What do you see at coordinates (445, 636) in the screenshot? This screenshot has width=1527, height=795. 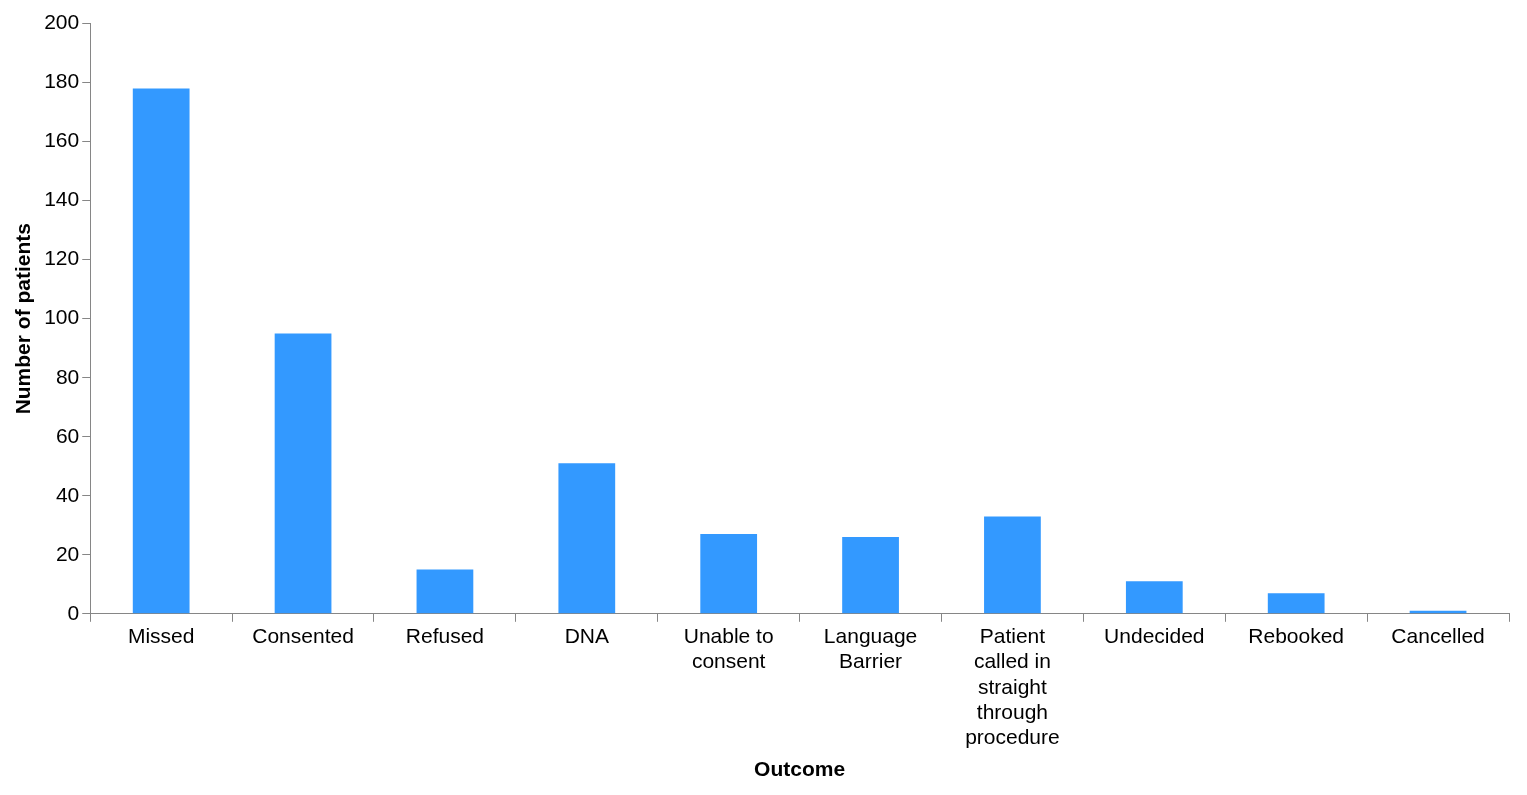 I see `x-tick-label: Refused` at bounding box center [445, 636].